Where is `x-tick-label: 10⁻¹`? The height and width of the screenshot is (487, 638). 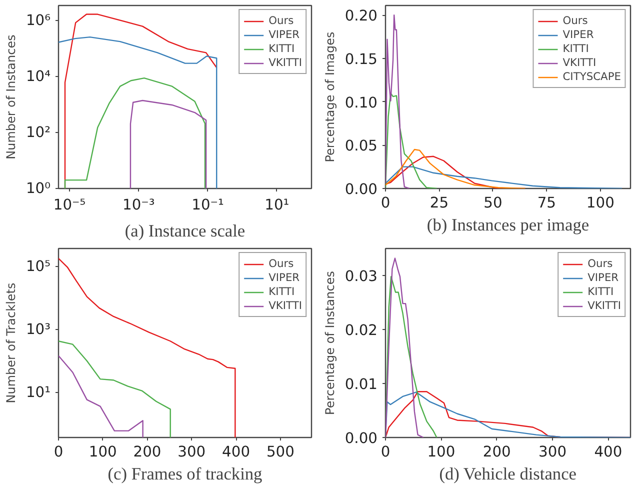 x-tick-label: 10⁻¹ is located at coordinates (208, 205).